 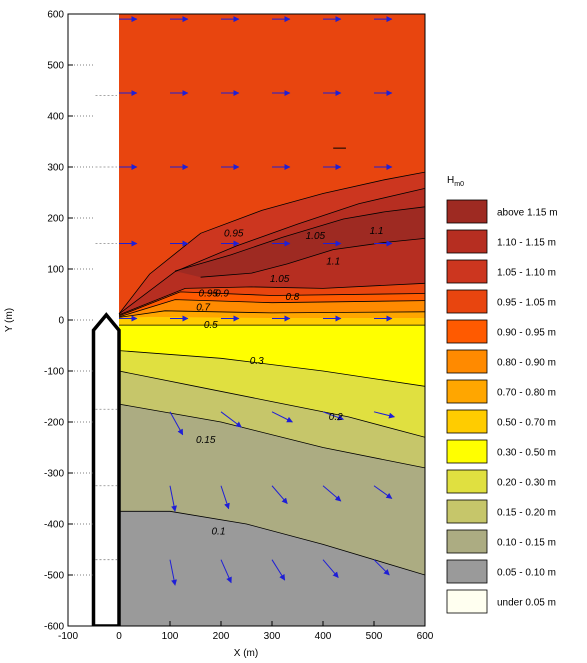 I want to click on legend-label-3: 0.95 - 1.05 m, so click(x=526, y=303).